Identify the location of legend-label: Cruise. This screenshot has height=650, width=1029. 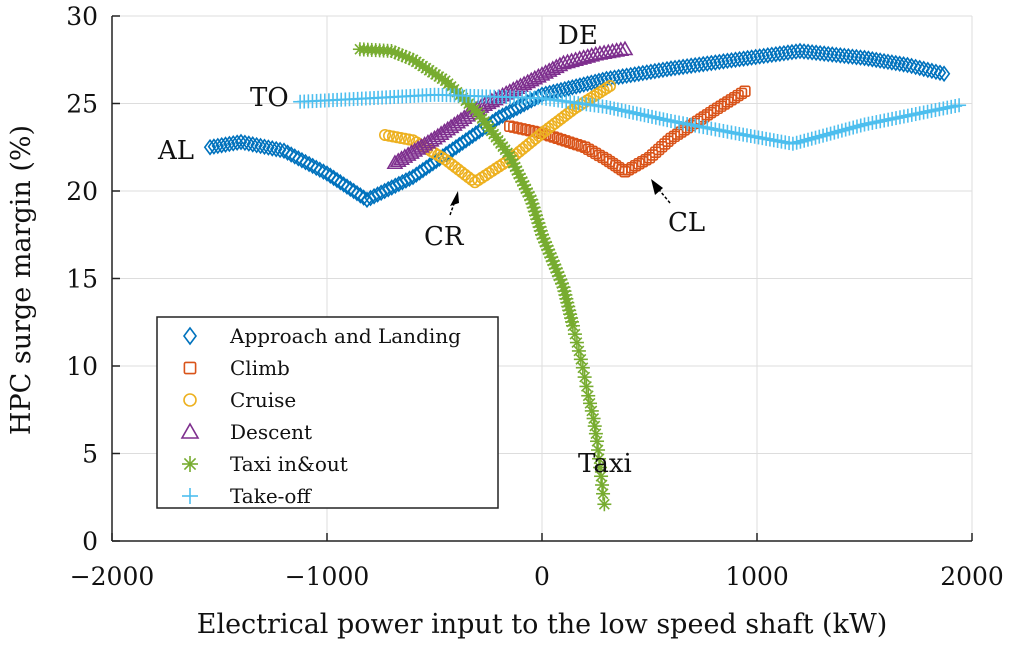
(263, 400).